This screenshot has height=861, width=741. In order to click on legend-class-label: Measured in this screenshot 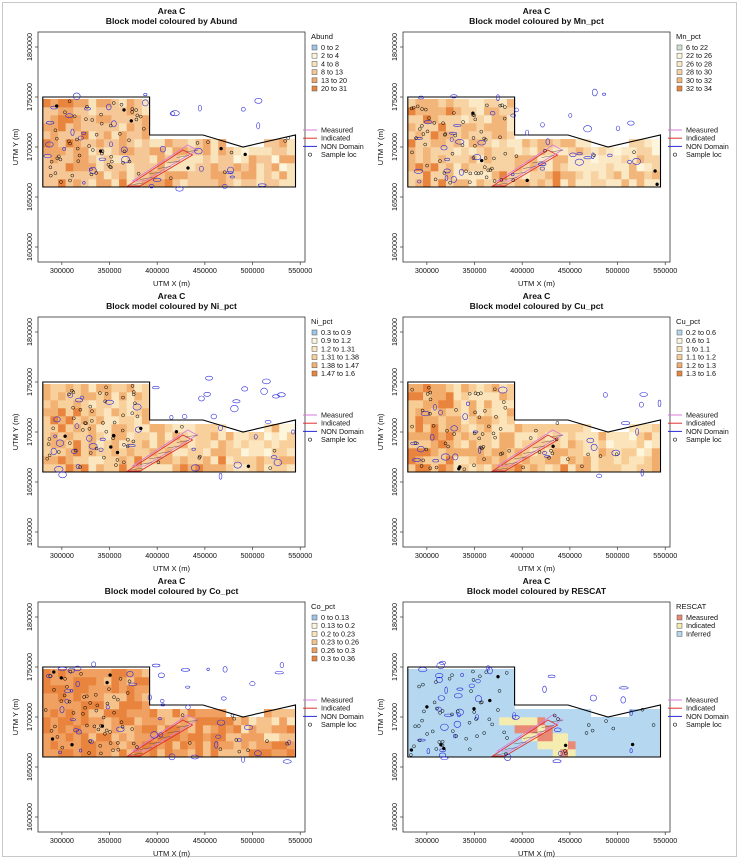, I will do `click(702, 617)`.